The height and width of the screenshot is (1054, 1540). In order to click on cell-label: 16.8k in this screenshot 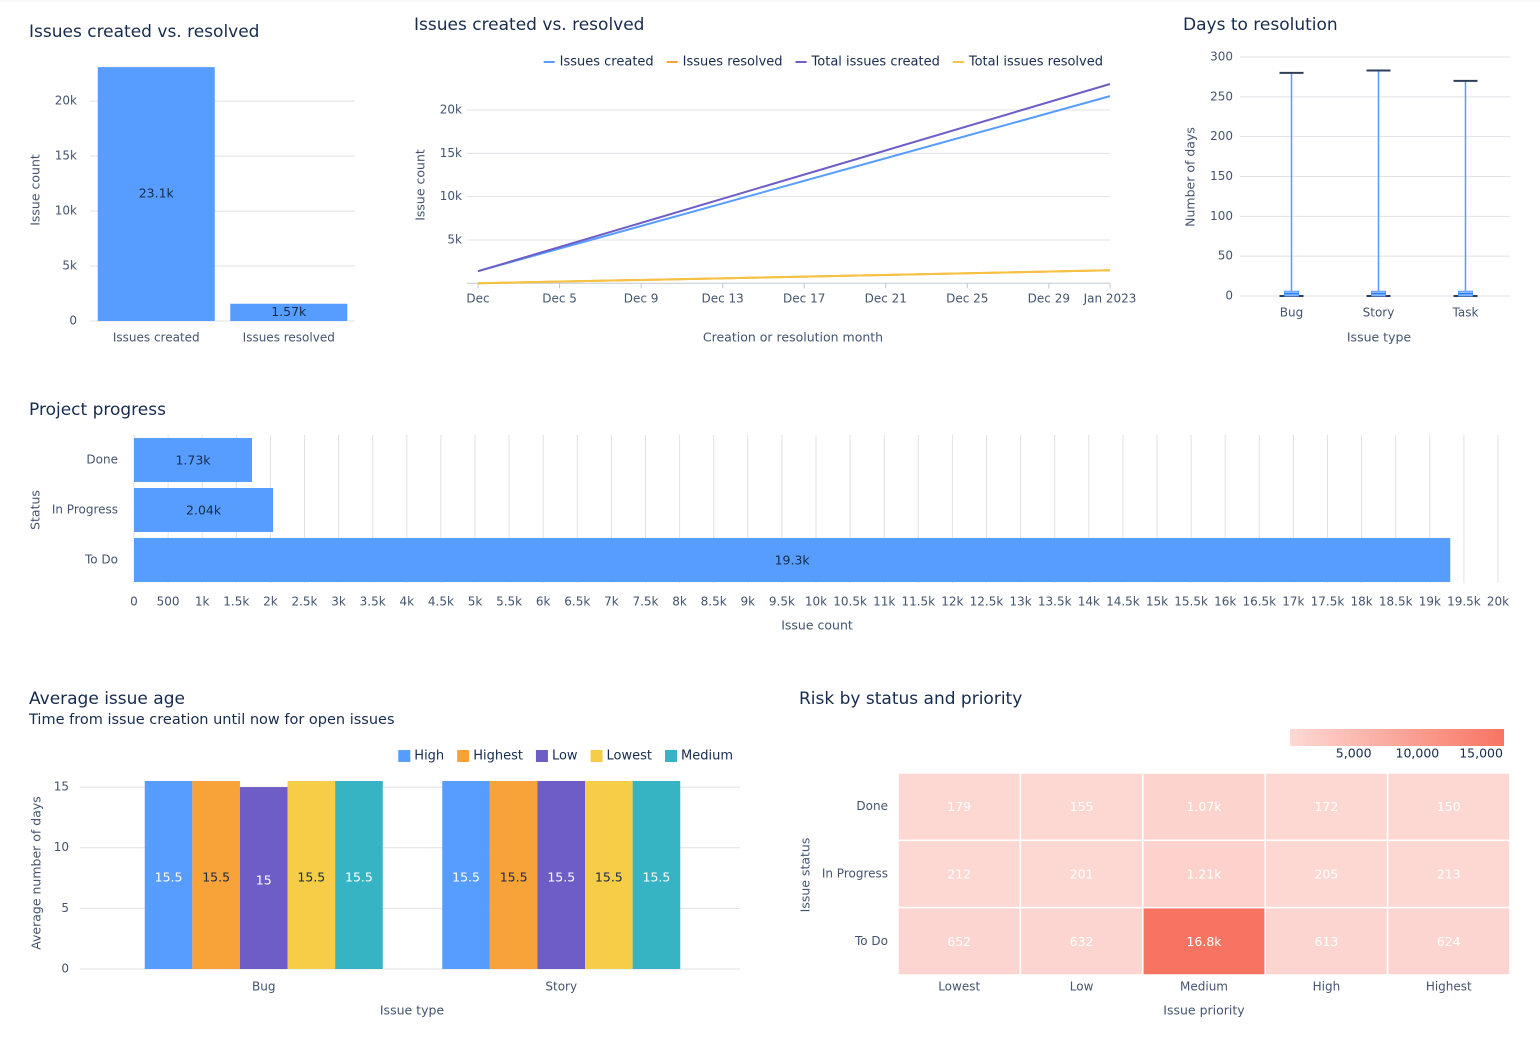, I will do `click(1204, 941)`.